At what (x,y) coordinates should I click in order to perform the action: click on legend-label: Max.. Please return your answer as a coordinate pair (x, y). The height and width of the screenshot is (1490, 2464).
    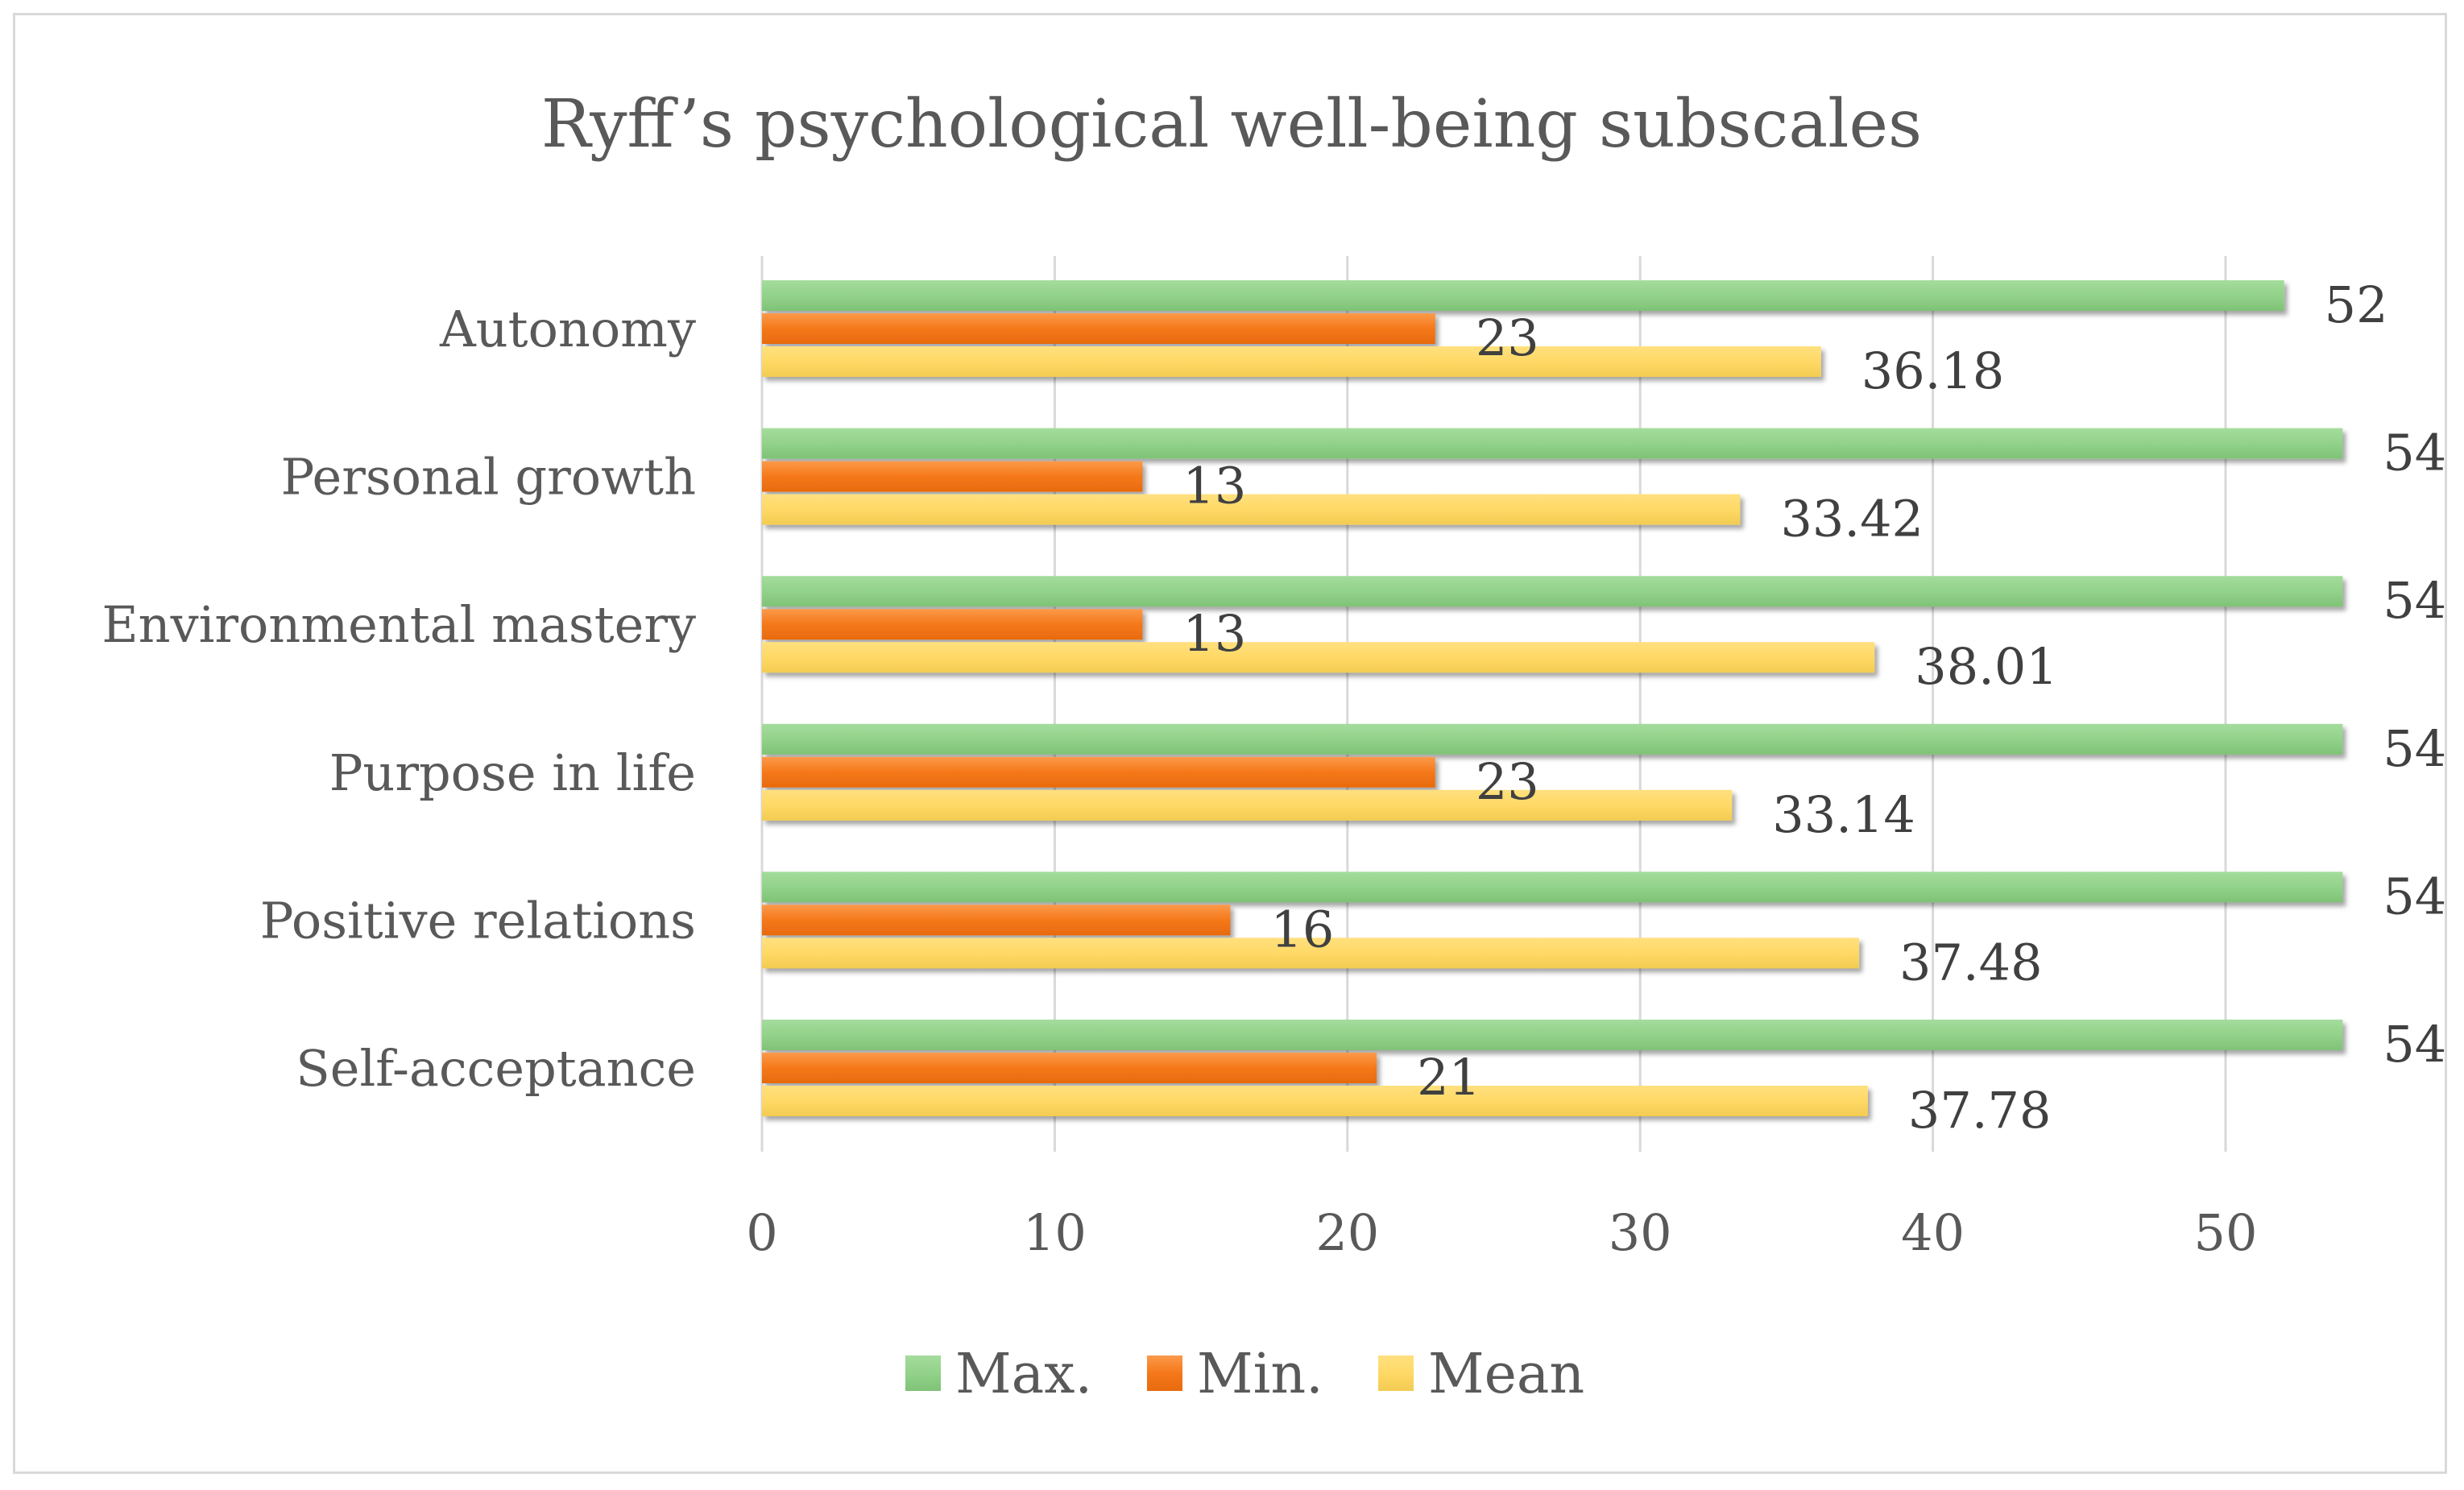
    Looking at the image, I should click on (1023, 1374).